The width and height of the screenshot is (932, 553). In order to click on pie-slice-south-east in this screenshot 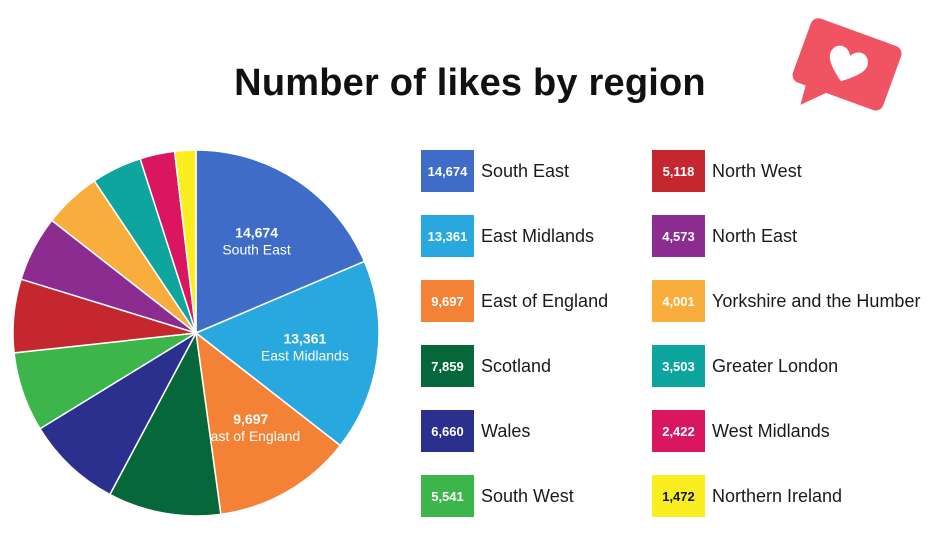, I will do `click(280, 242)`.